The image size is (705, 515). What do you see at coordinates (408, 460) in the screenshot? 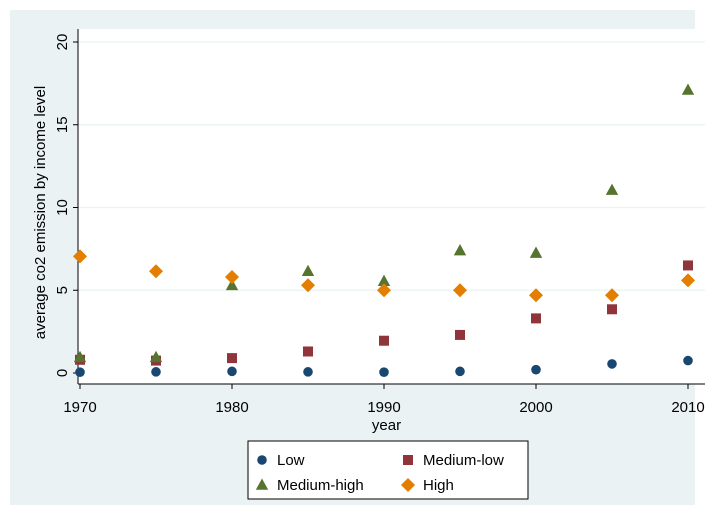
I see `legend-marker-medium-low` at bounding box center [408, 460].